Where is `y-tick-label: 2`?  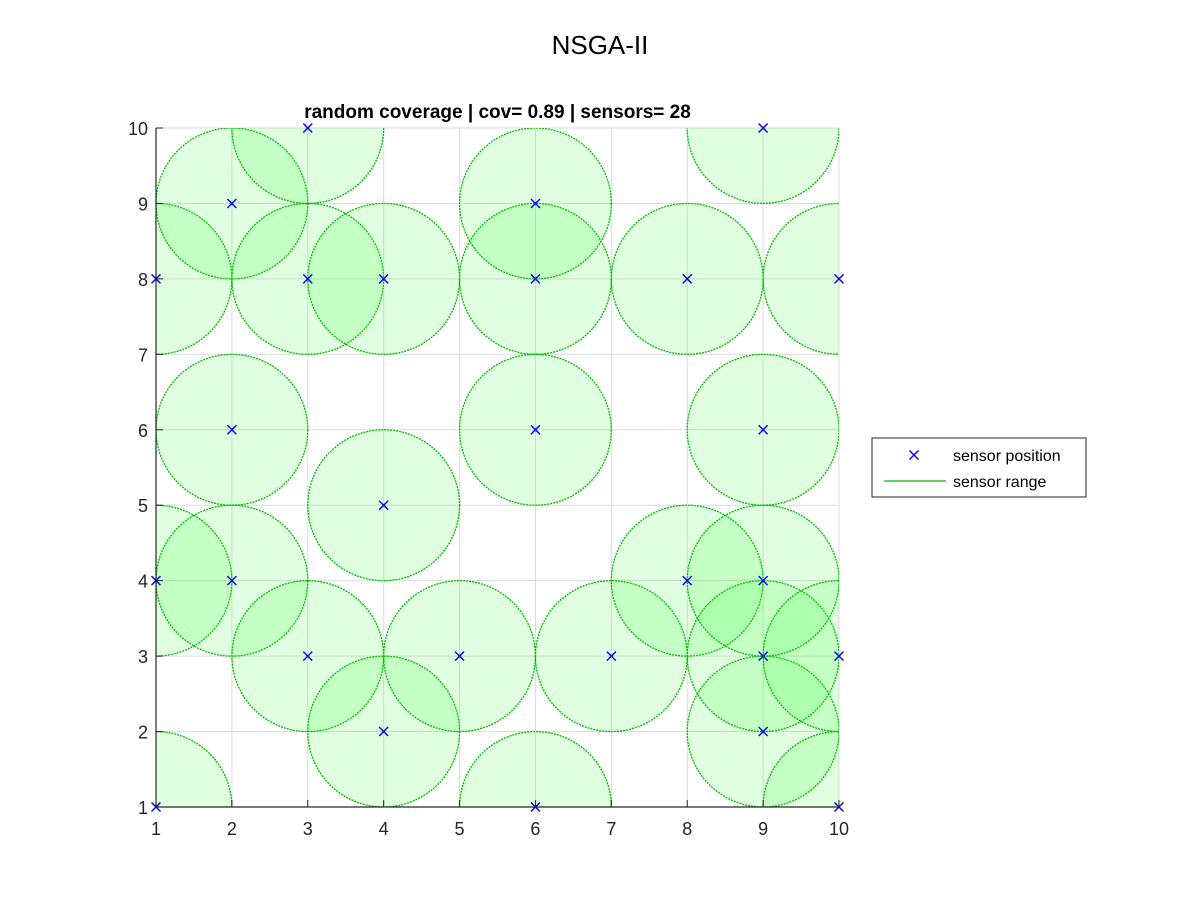
y-tick-label: 2 is located at coordinates (143, 733).